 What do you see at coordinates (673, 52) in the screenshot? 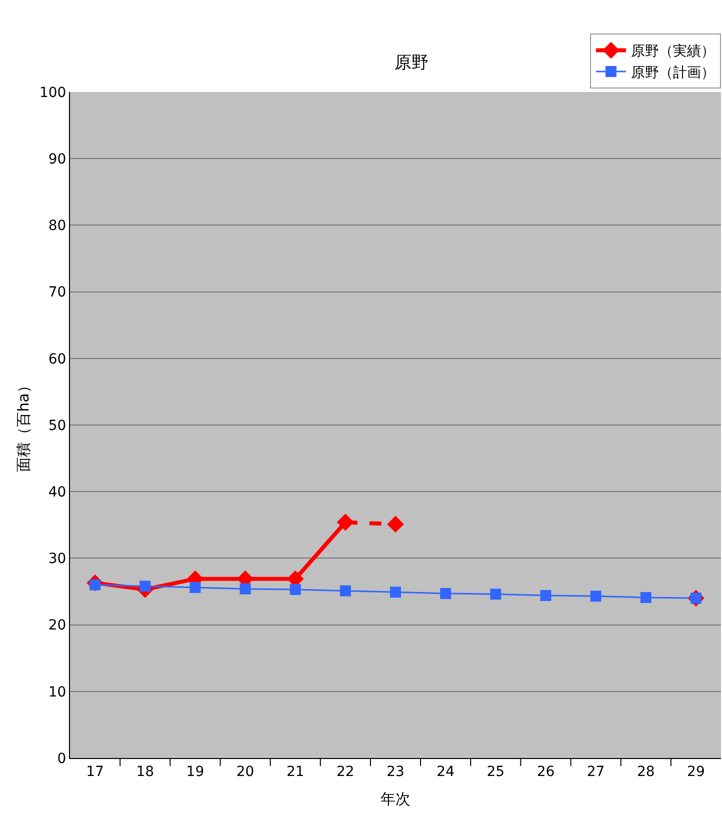
I see `legend-label: 原野（実績）` at bounding box center [673, 52].